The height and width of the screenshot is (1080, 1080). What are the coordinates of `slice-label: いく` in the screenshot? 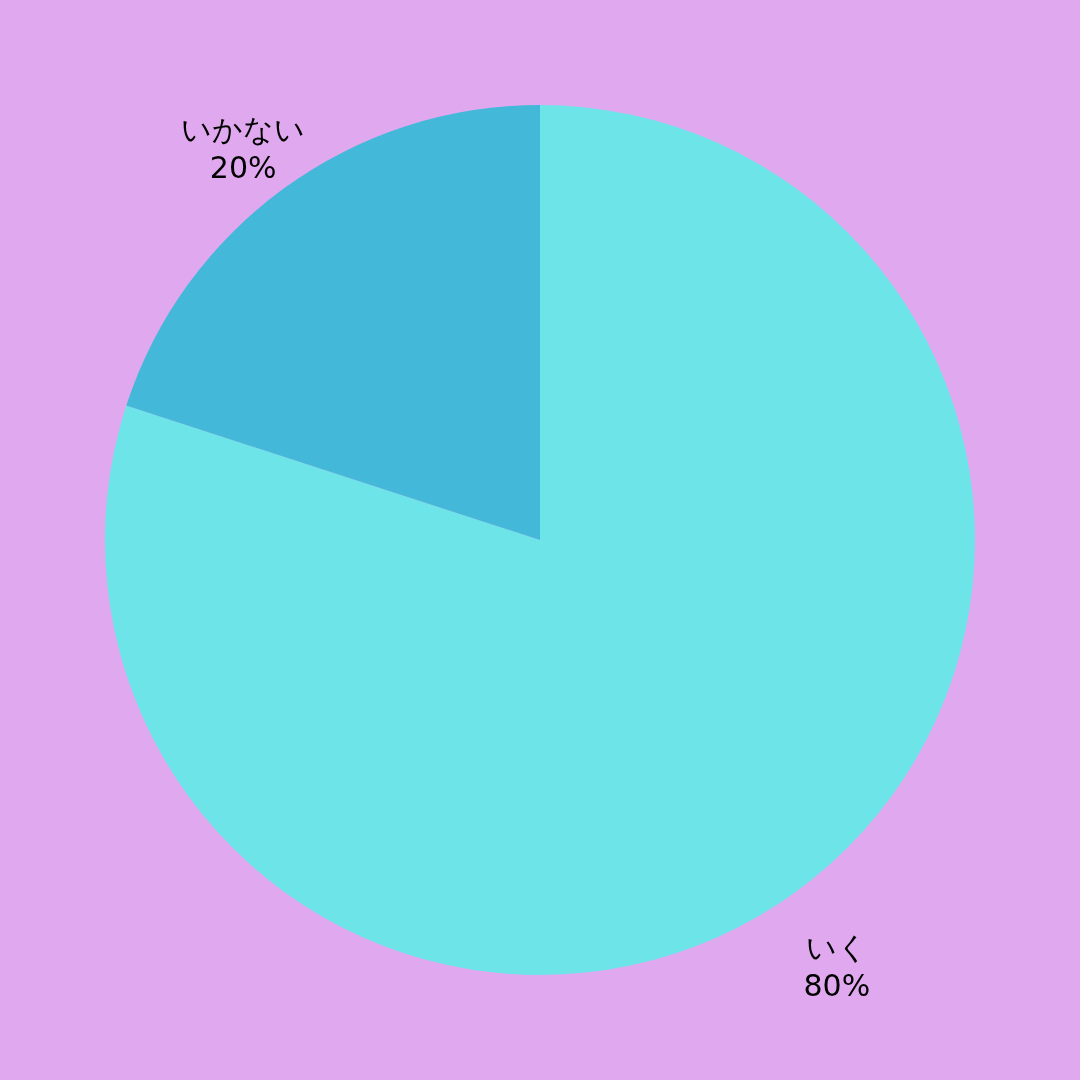 It's located at (836, 947).